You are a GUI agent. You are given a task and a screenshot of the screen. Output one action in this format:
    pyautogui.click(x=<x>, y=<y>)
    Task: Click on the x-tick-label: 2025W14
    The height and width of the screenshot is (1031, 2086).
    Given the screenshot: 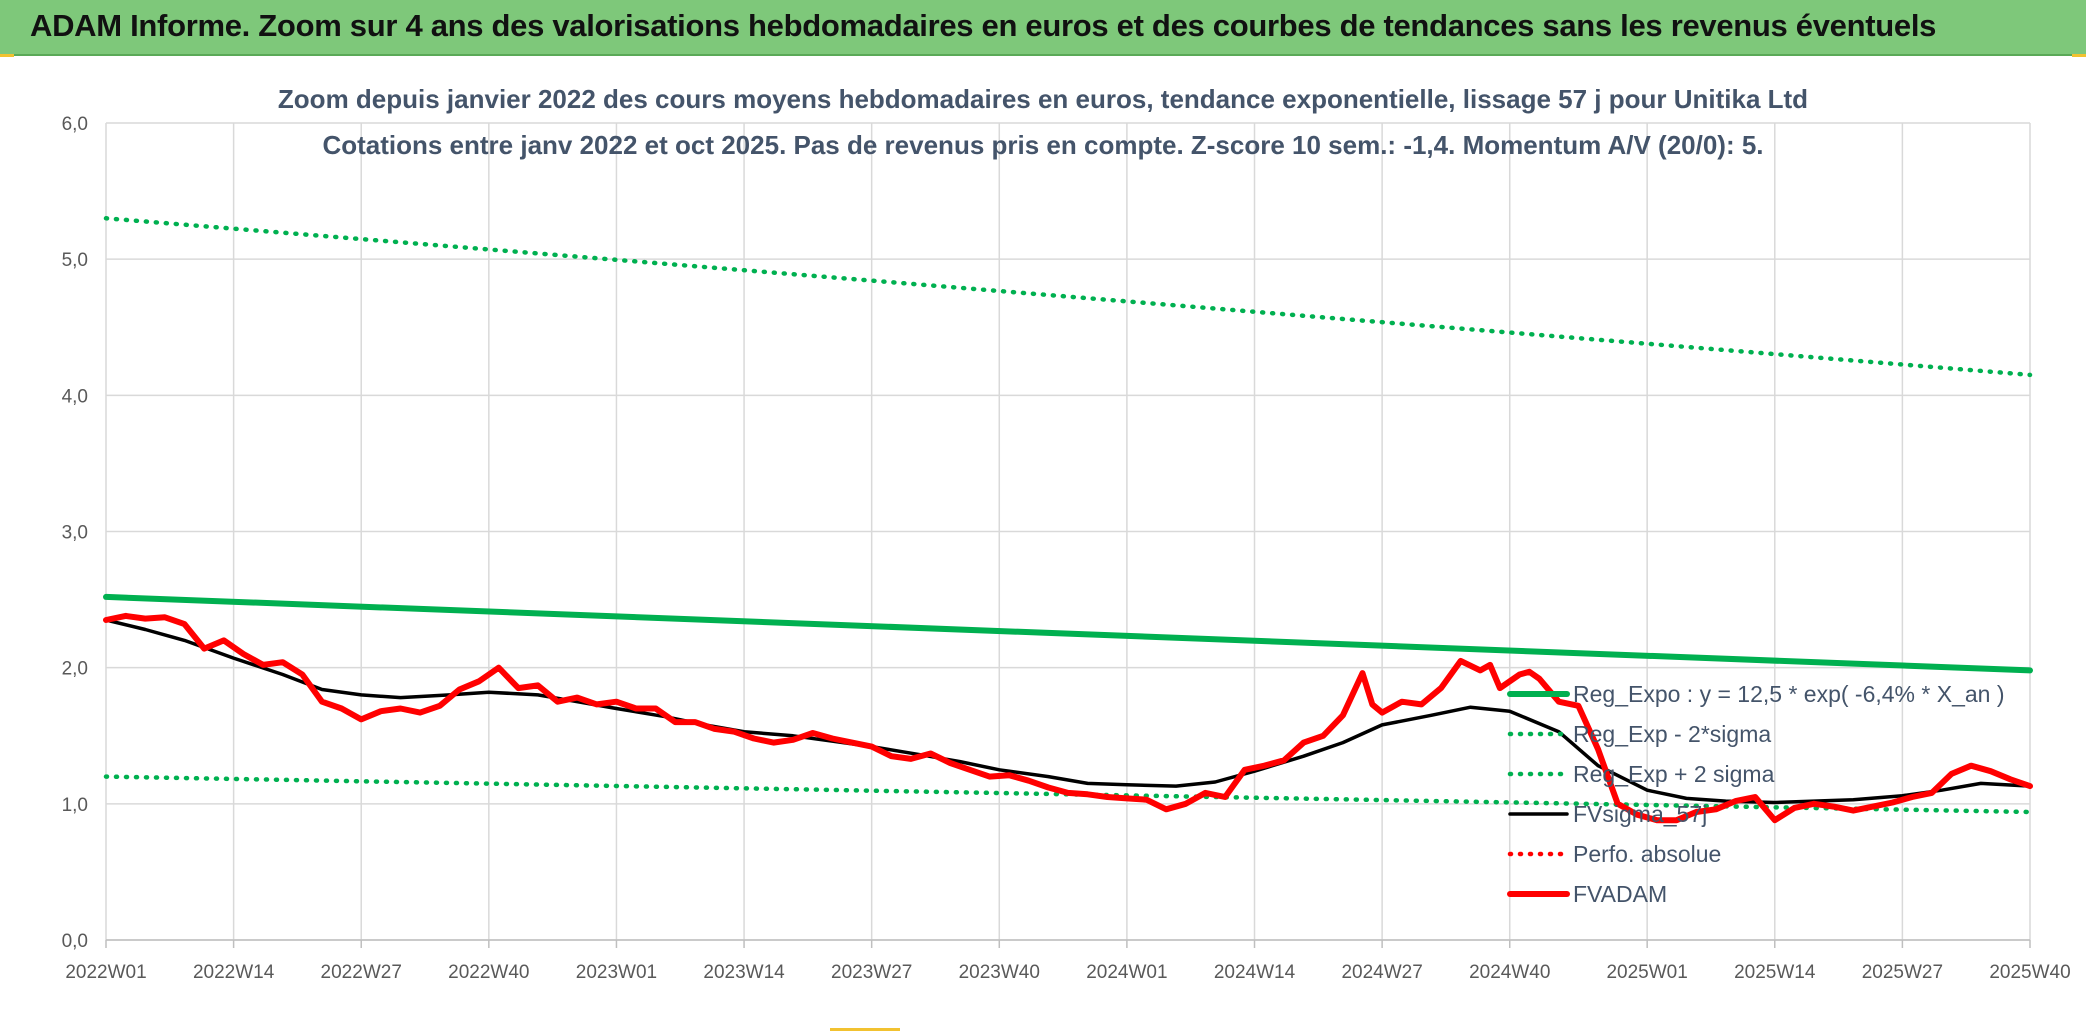 What is the action you would take?
    pyautogui.click(x=1775, y=972)
    